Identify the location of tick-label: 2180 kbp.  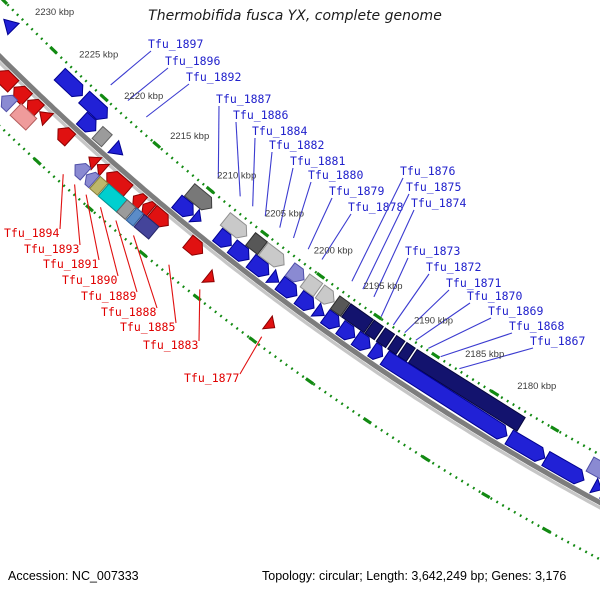
(536, 386).